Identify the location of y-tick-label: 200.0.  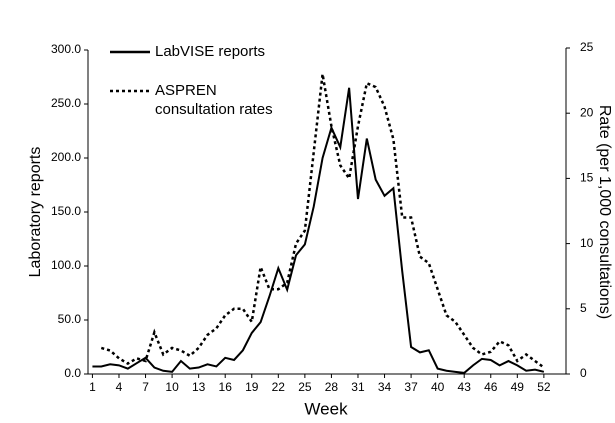
(66, 157).